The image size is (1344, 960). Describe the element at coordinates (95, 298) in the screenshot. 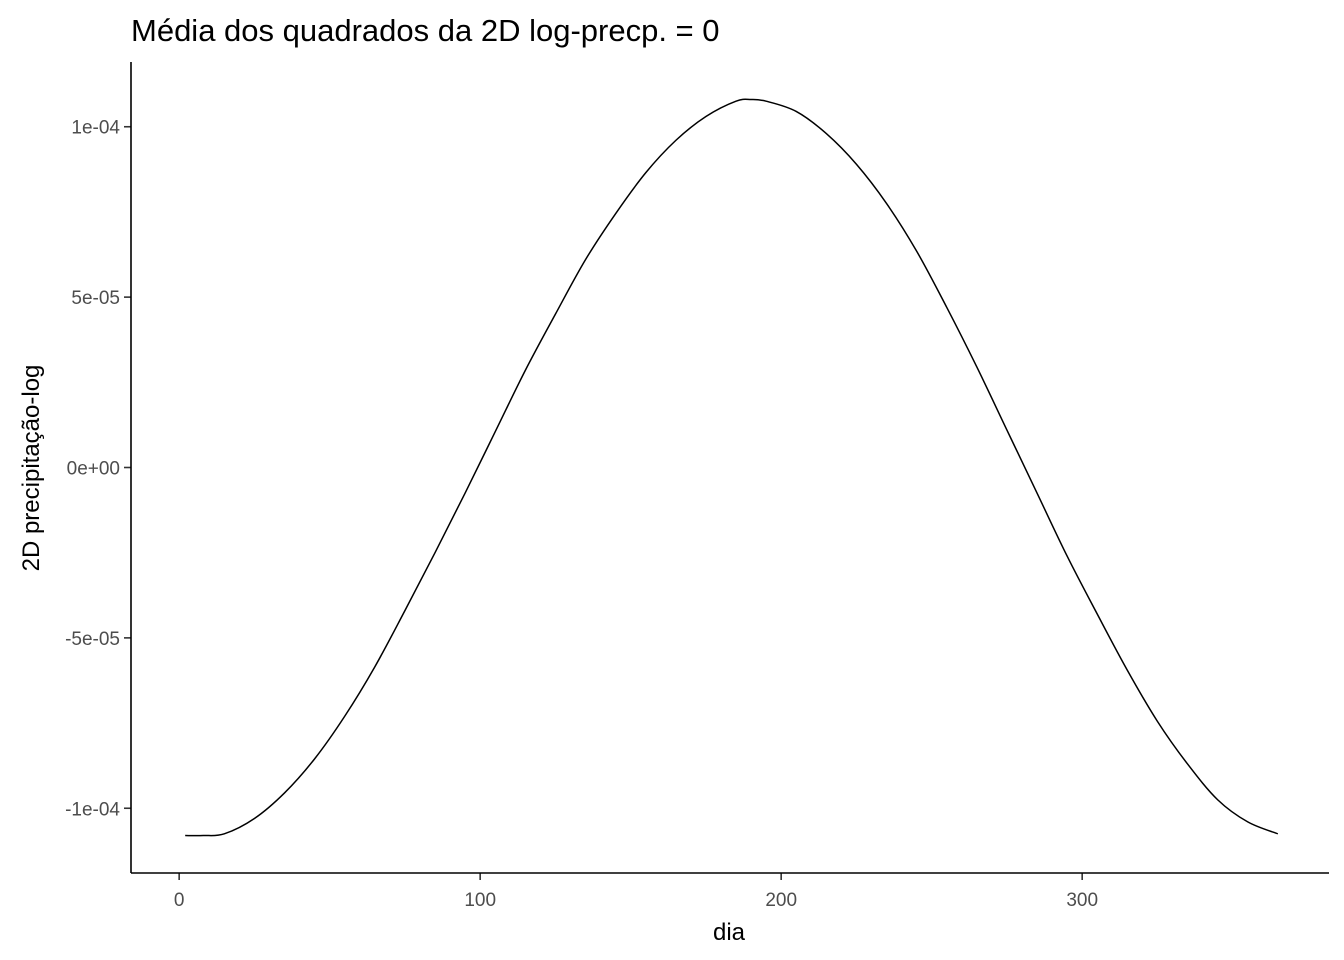

I see `y-tick-label: 5e-05` at that location.